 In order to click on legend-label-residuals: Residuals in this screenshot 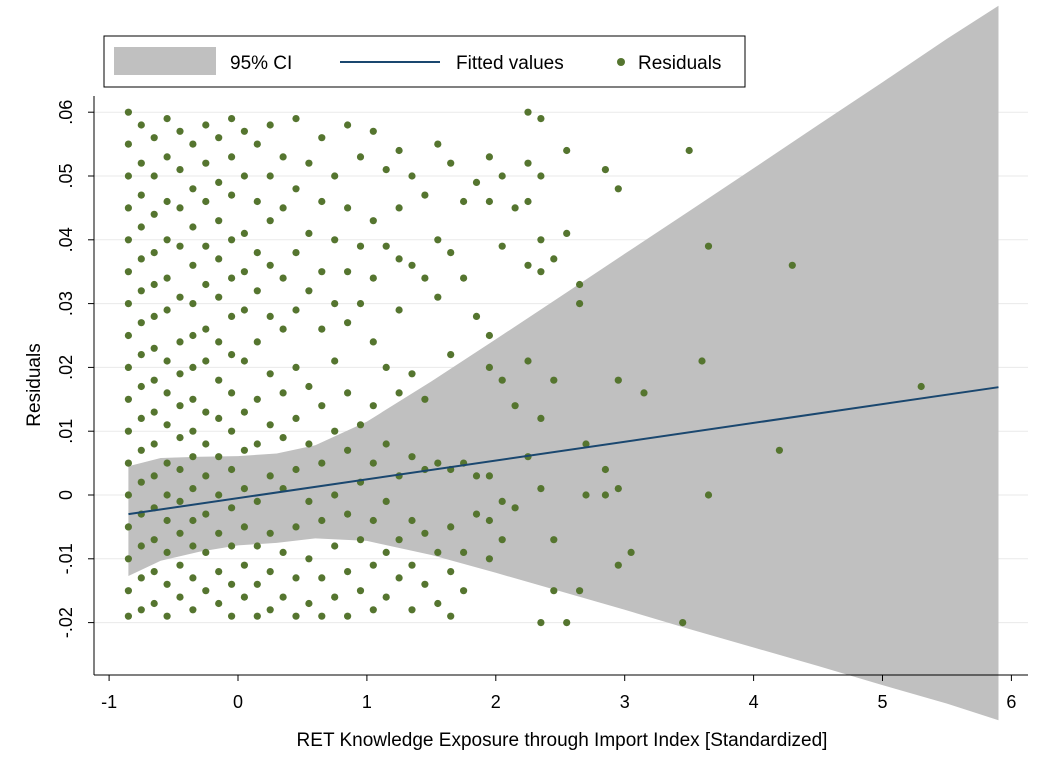, I will do `click(679, 63)`.